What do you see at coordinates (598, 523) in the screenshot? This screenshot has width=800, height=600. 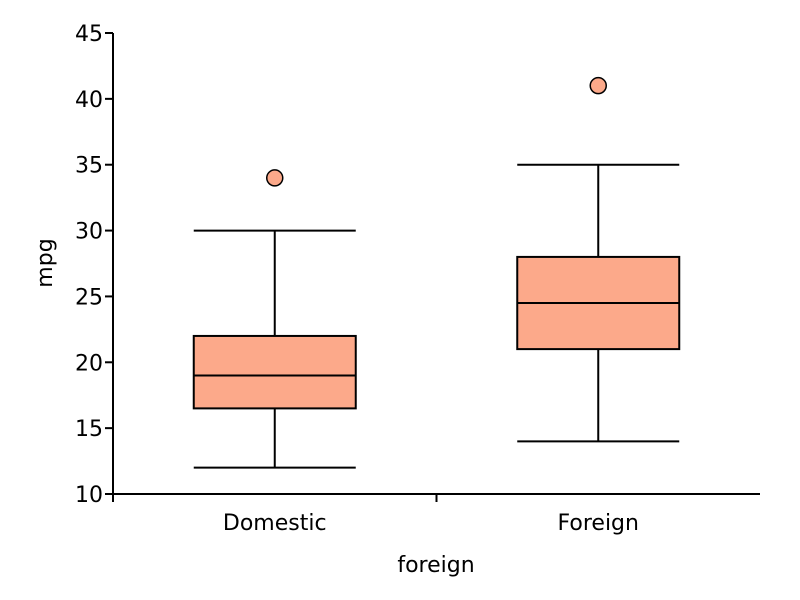 I see `x-tick-label: Foreign` at bounding box center [598, 523].